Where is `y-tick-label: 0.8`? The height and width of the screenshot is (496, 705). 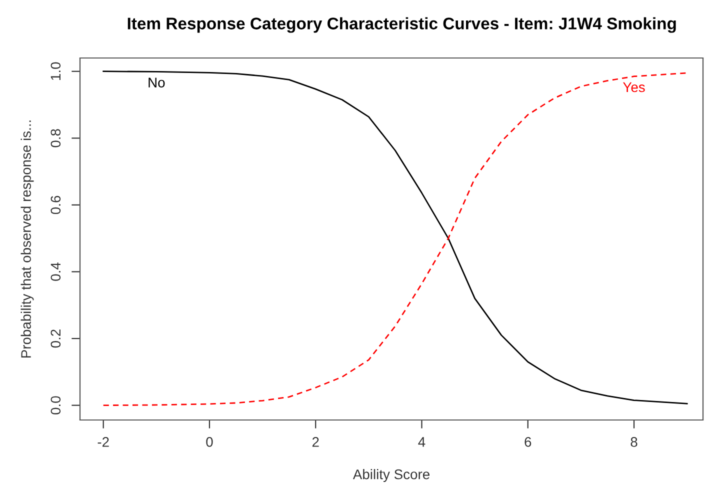
y-tick-label: 0.8 is located at coordinates (55, 138).